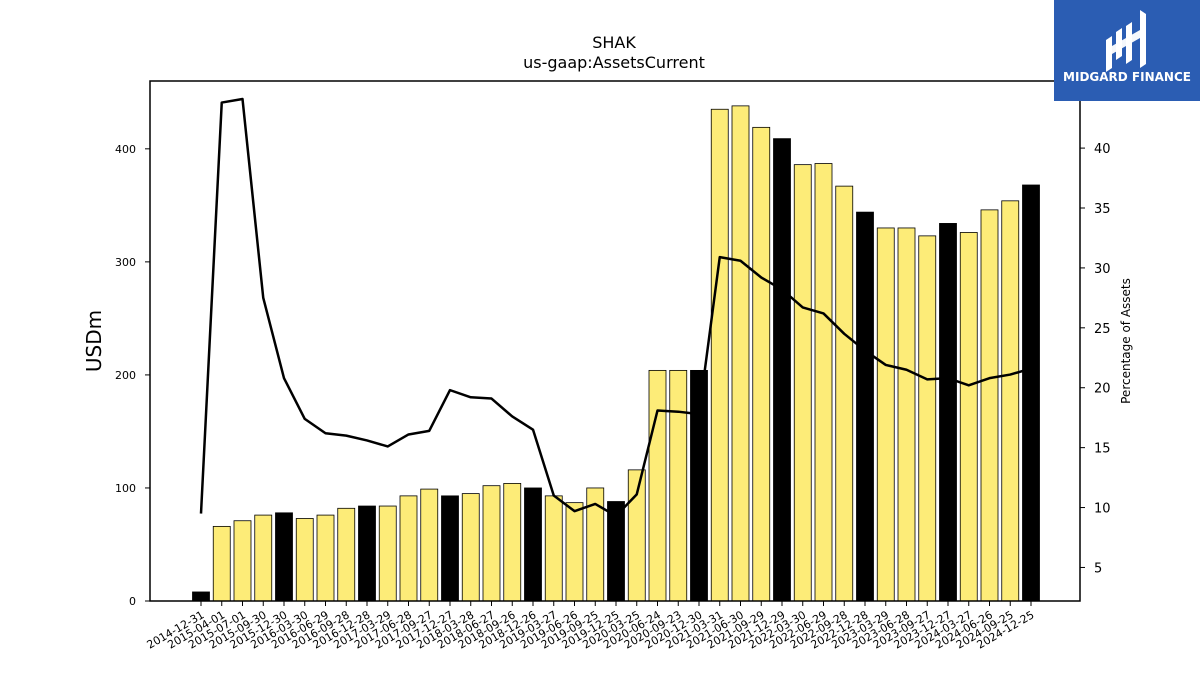 This screenshot has width=1200, height=675. Describe the element at coordinates (1102, 509) in the screenshot. I see `y2-tick-label: 10` at that location.